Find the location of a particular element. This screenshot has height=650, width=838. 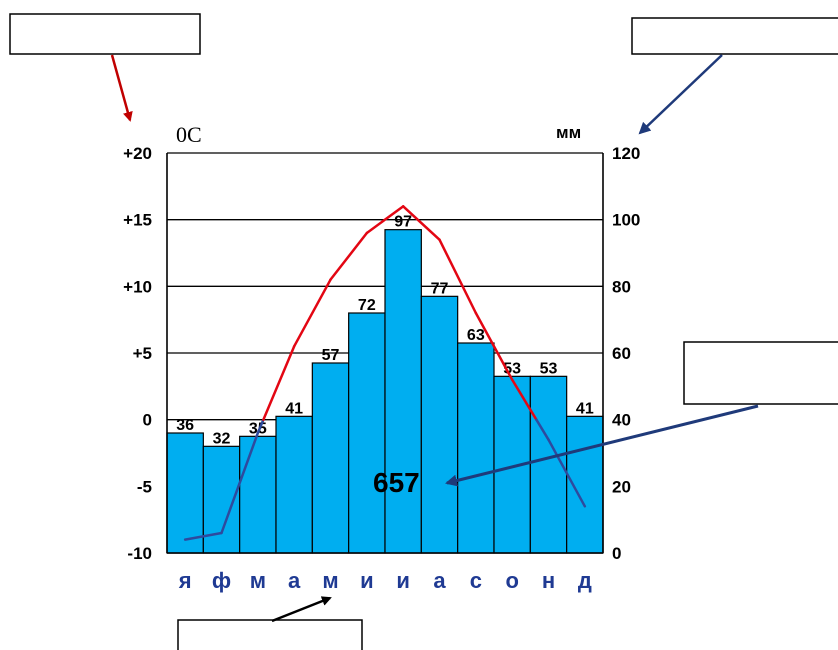

precipitation-tick-label: 20 is located at coordinates (621, 486).